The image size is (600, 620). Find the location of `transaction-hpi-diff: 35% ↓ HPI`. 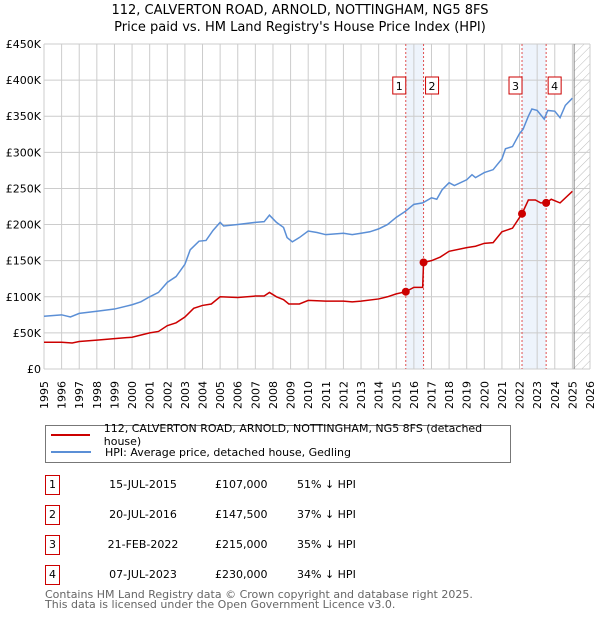

transaction-hpi-diff: 35% ↓ HPI is located at coordinates (326, 544).